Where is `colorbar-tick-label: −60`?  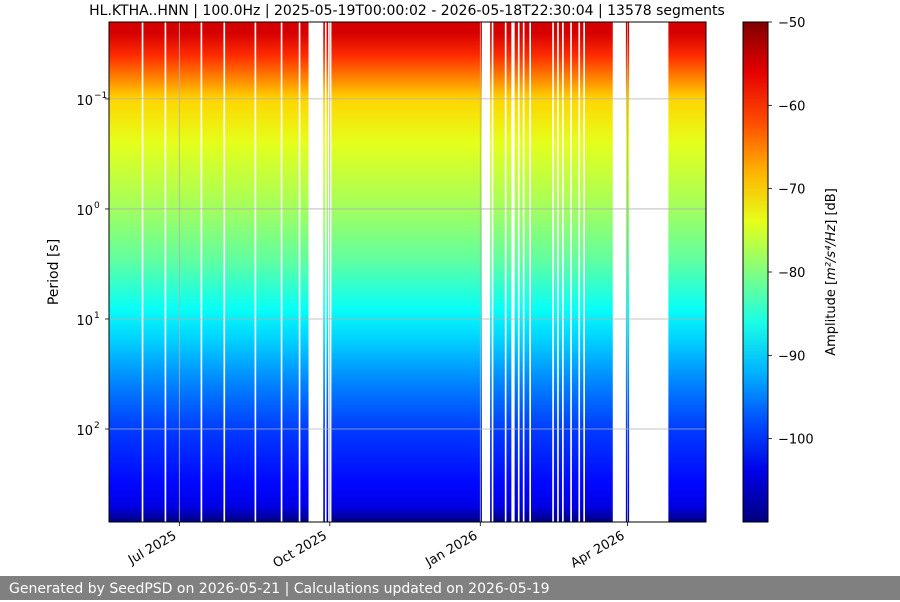 colorbar-tick-label: −60 is located at coordinates (791, 106).